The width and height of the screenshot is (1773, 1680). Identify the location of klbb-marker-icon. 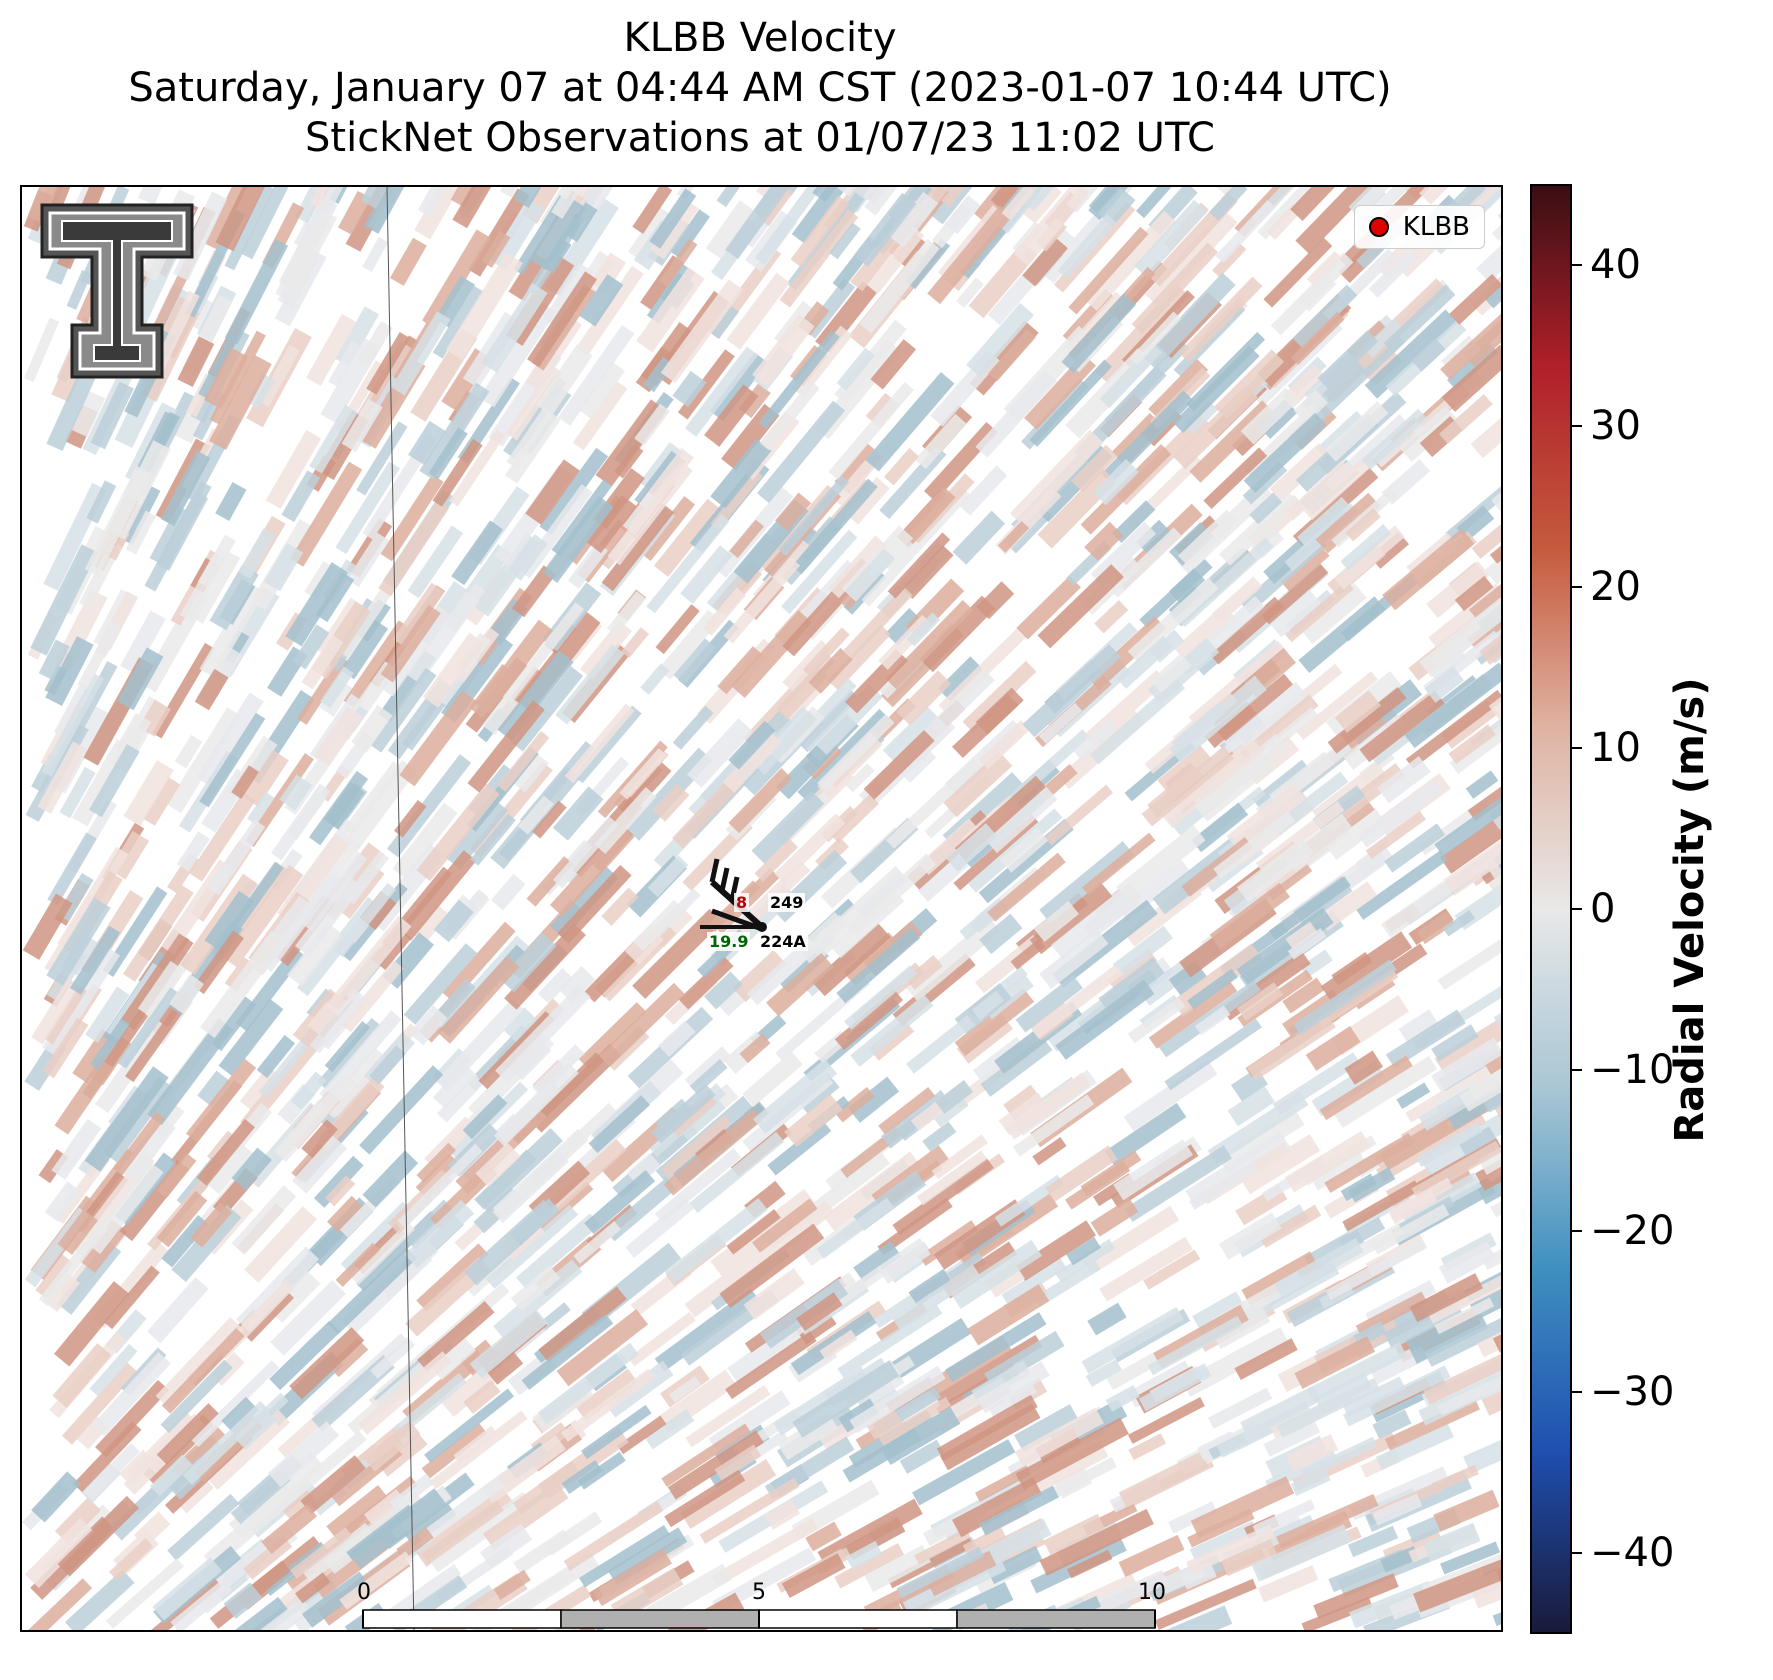
(1378, 227).